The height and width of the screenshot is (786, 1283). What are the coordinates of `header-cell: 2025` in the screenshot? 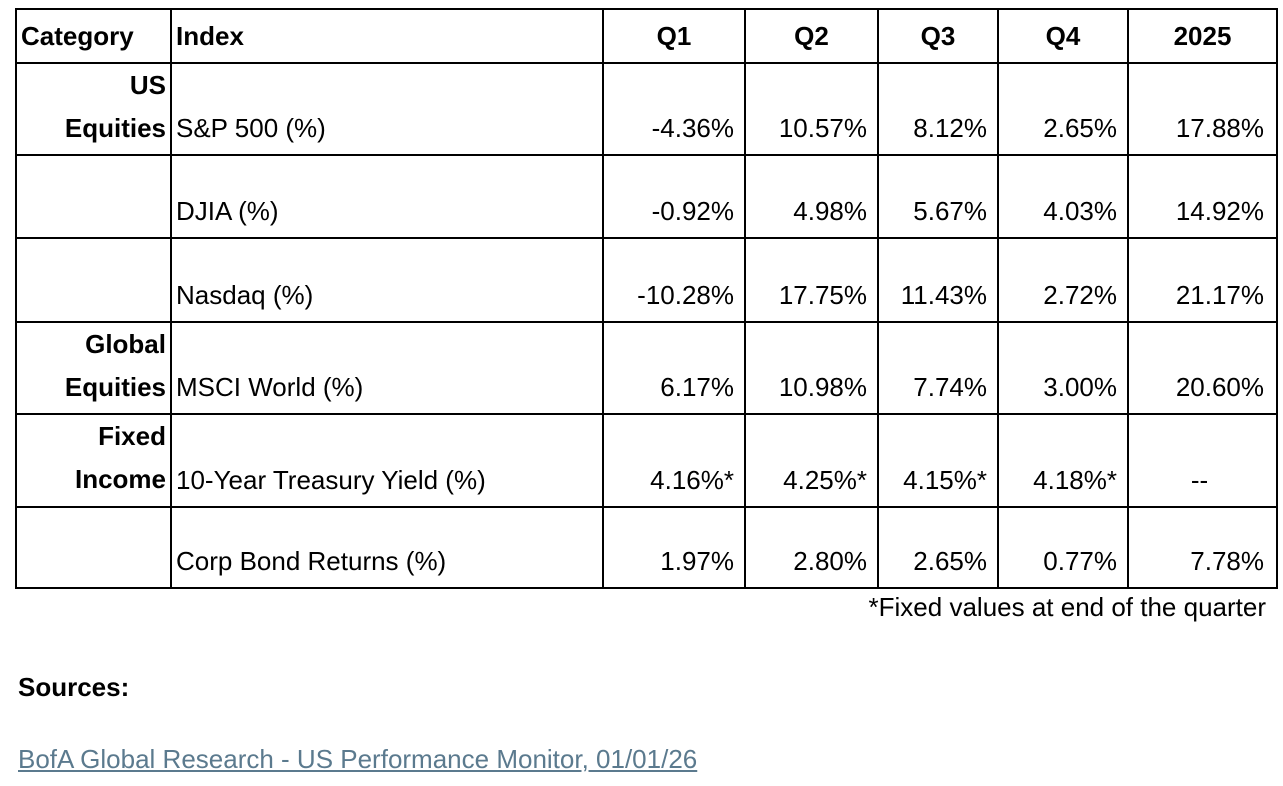 It's located at (1202, 36).